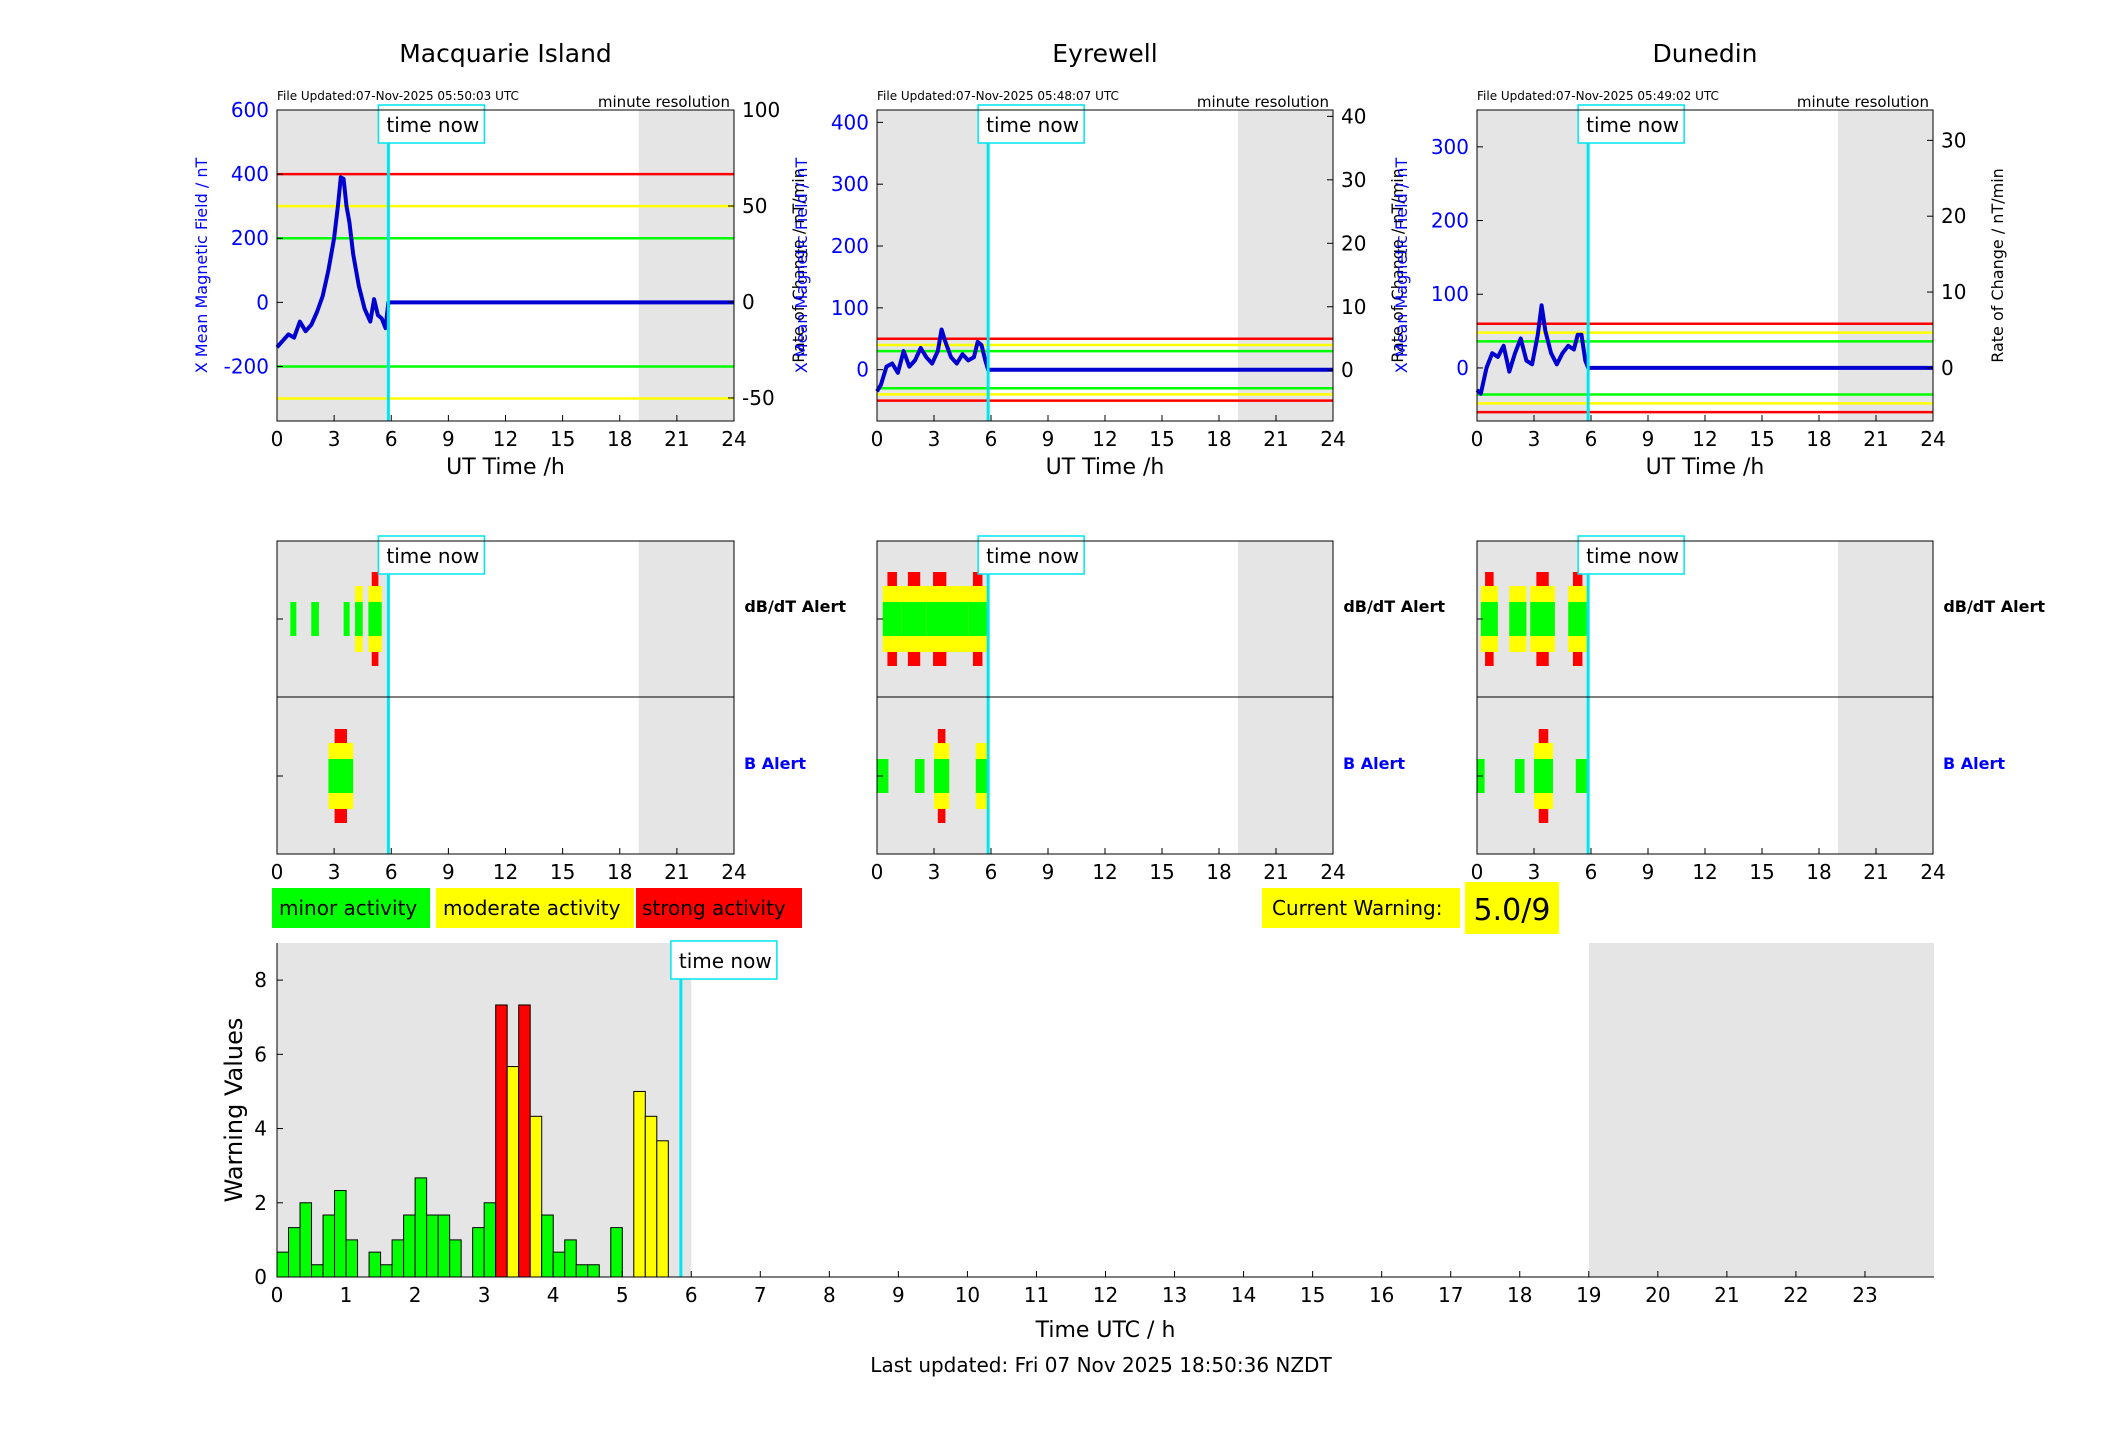  I want to click on y2-tick-label: -50, so click(758, 398).